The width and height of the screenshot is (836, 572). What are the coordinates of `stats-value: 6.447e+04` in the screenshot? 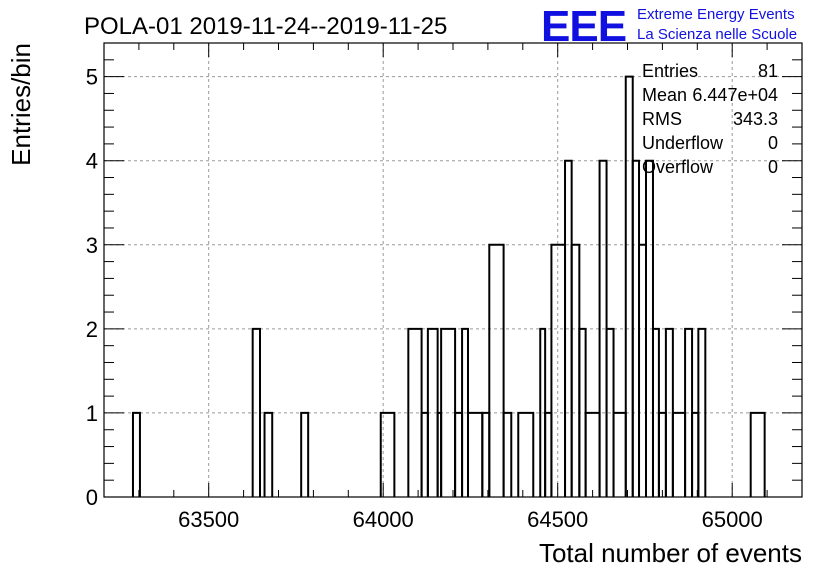 It's located at (735, 95).